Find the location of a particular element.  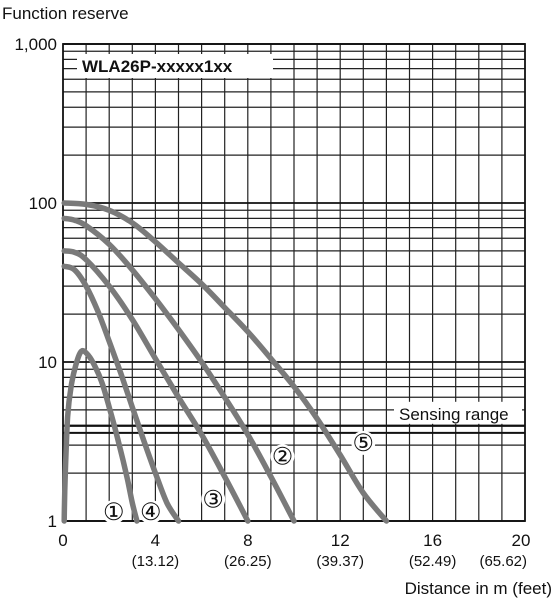

x-tick-sublabel: (39.37) is located at coordinates (340, 561).